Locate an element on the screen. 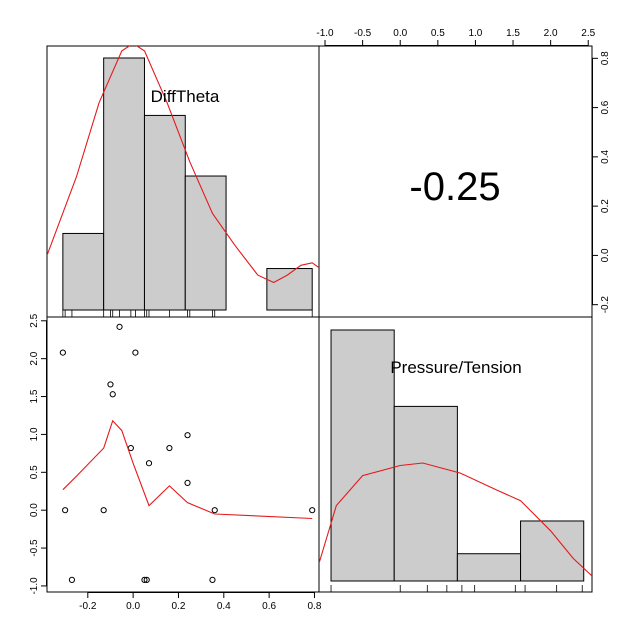  y-tick-label-right: 0.0 is located at coordinates (605, 255).